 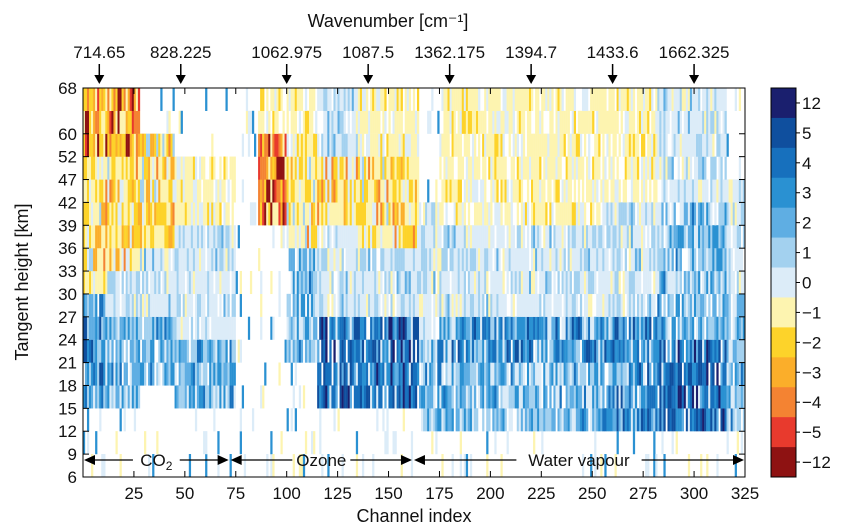 What do you see at coordinates (89, 460) in the screenshot?
I see `region-arrow-head-left` at bounding box center [89, 460].